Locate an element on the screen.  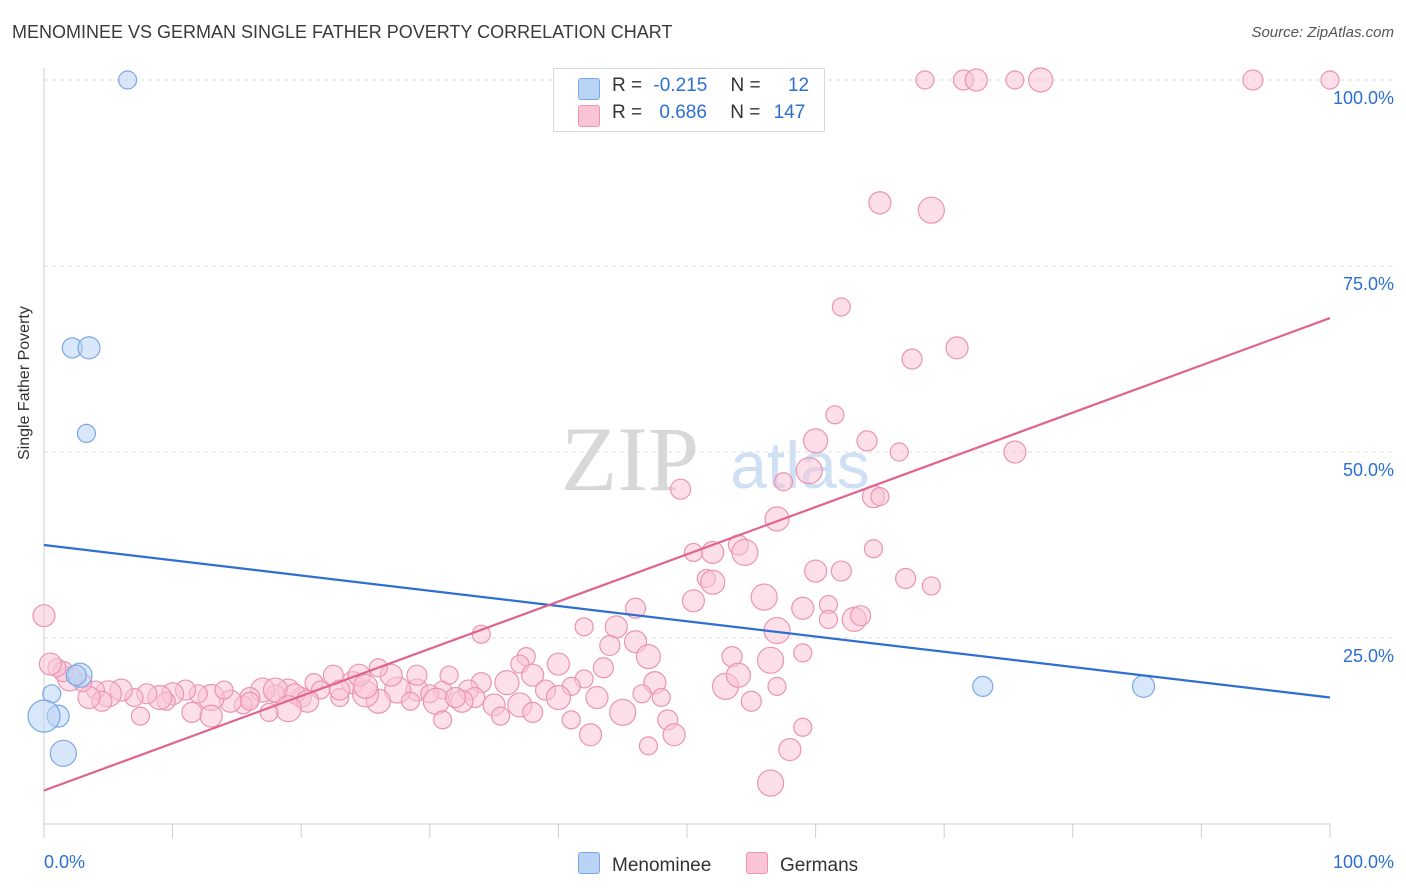
source-label: Source: ZipAtlas.com is located at coordinates (1322, 32).